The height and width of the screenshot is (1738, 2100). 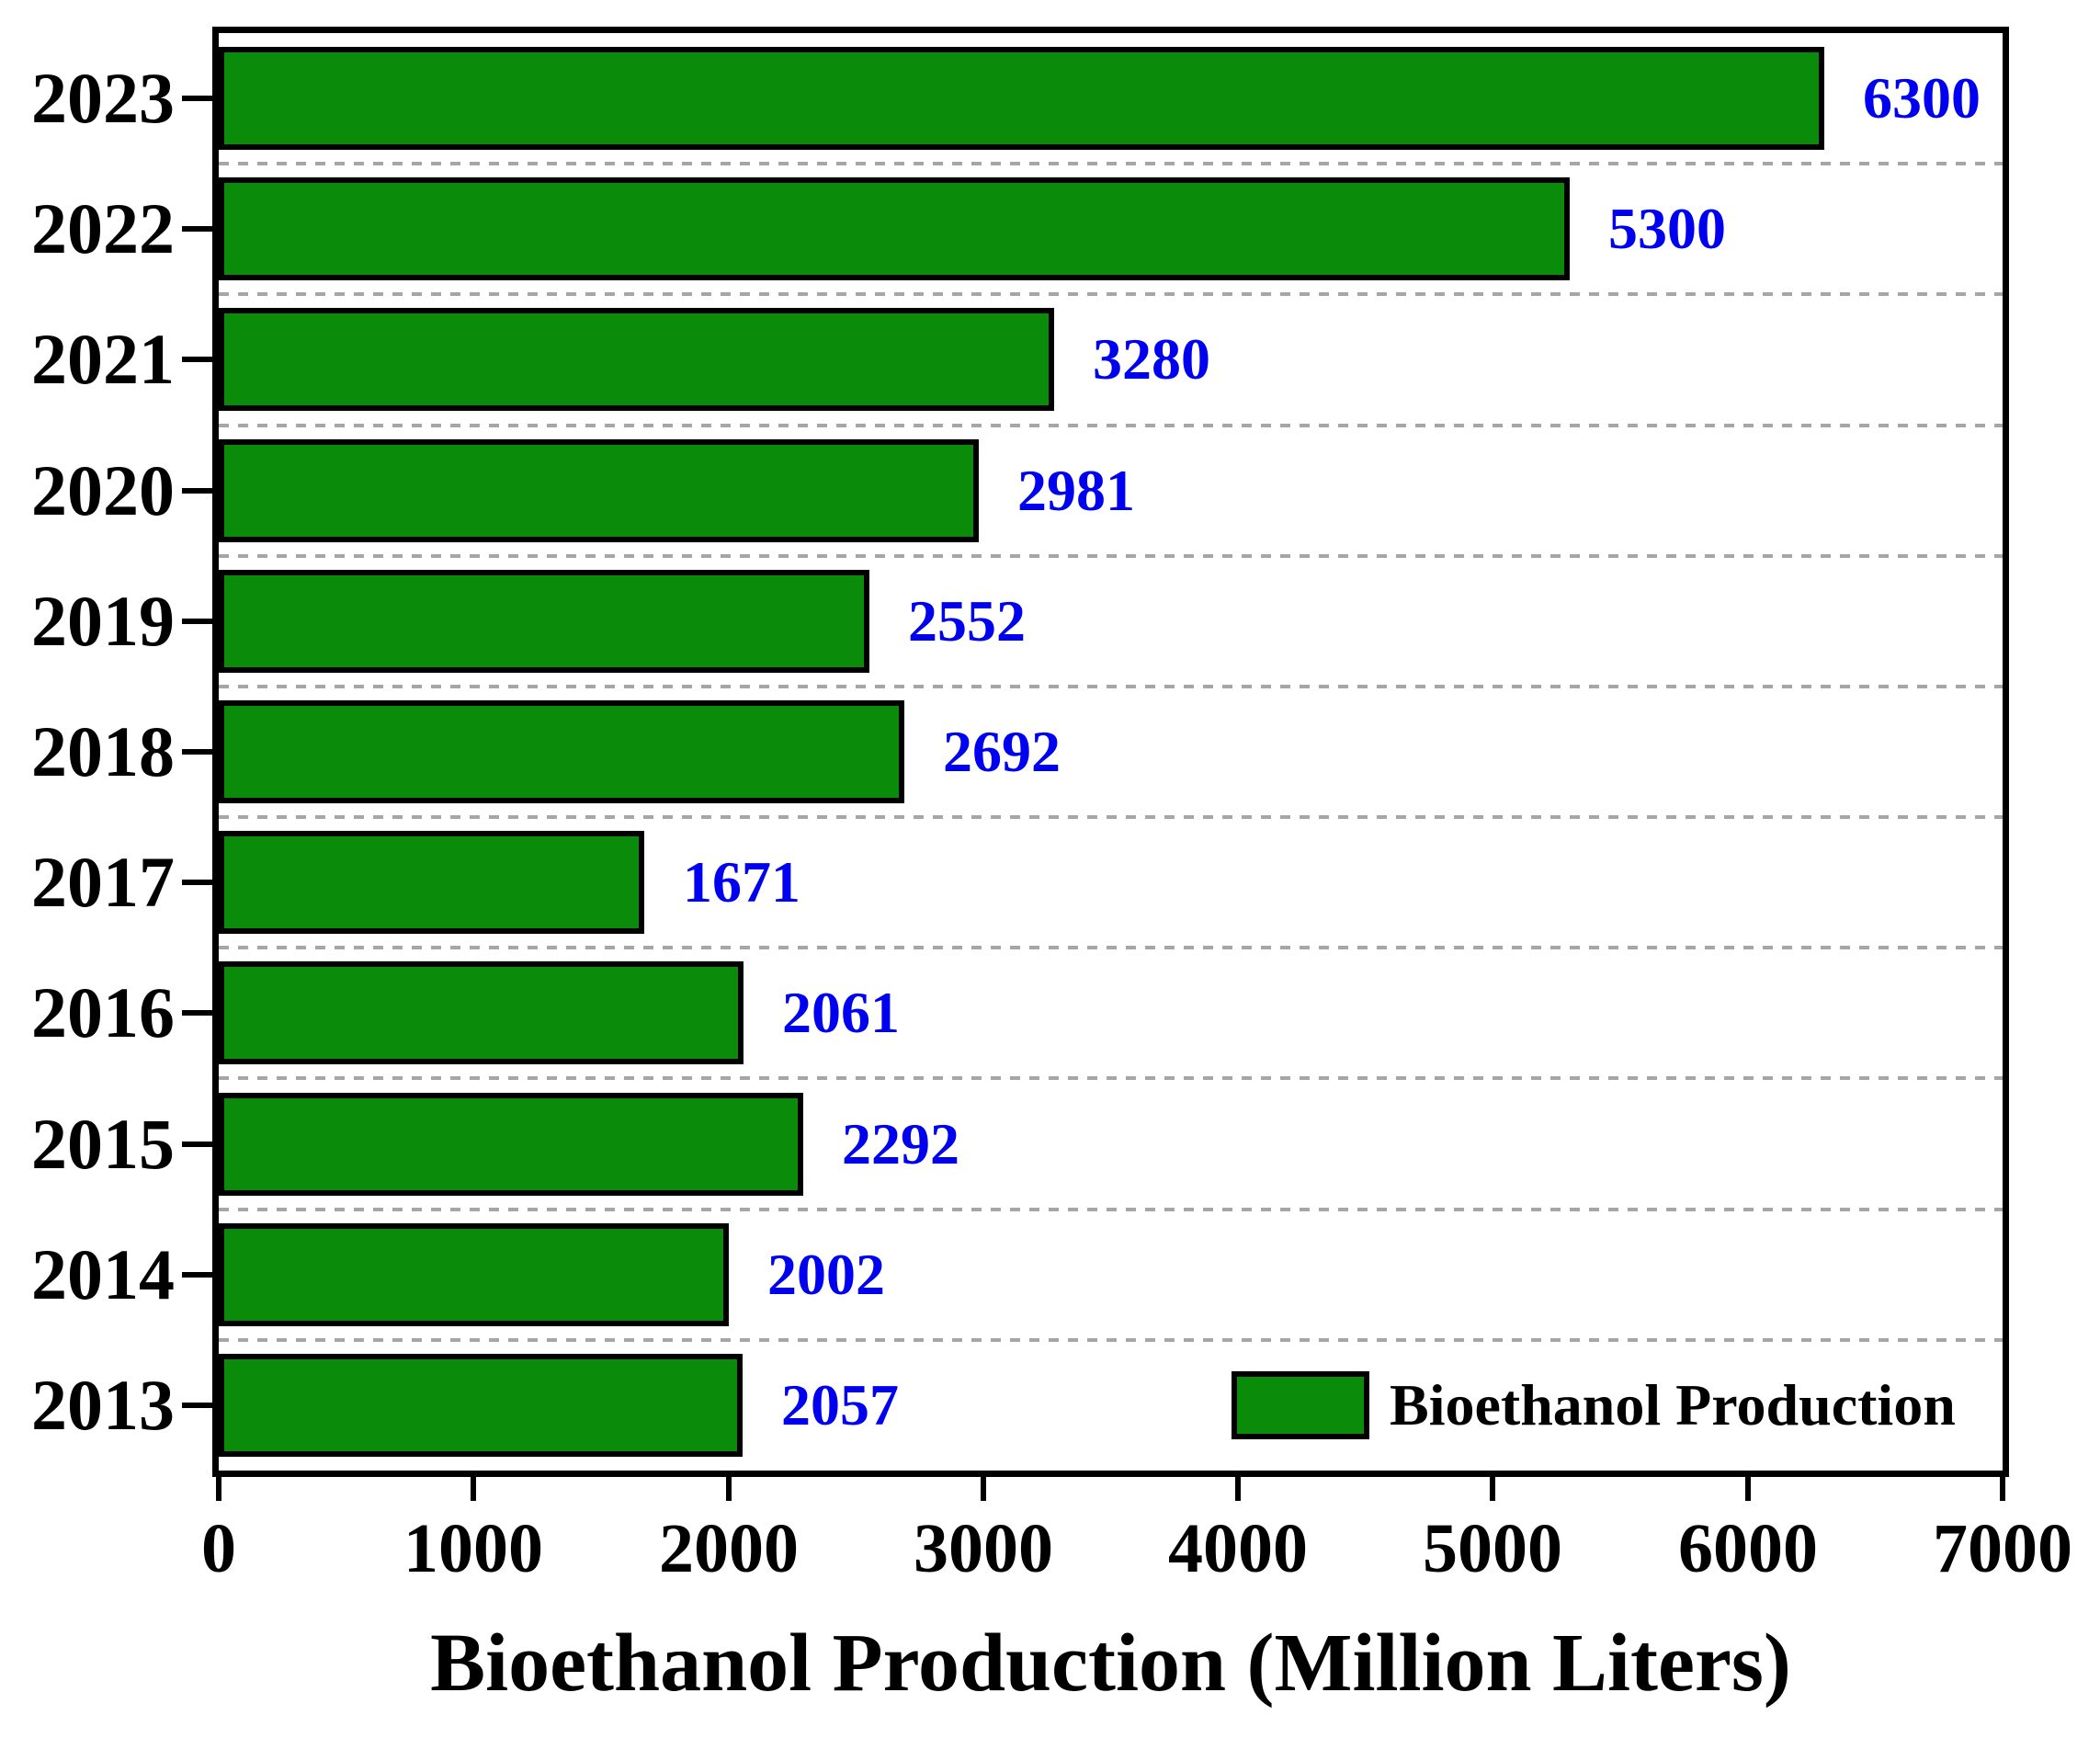 I want to click on bar-2020, so click(x=599, y=490).